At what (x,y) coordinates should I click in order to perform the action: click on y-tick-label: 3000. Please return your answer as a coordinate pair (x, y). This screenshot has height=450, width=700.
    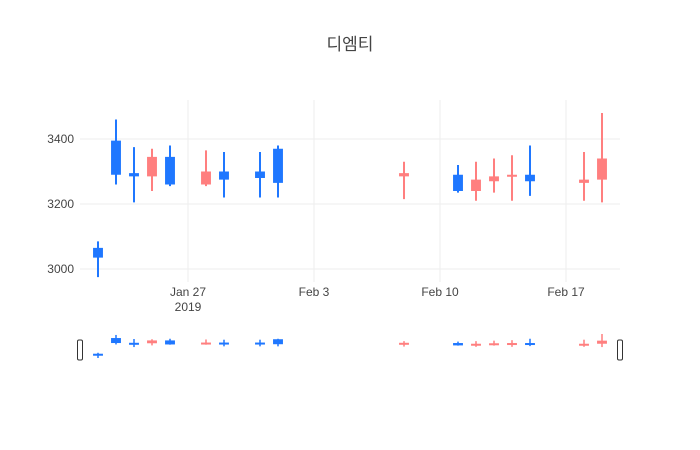
    Looking at the image, I should click on (60, 269).